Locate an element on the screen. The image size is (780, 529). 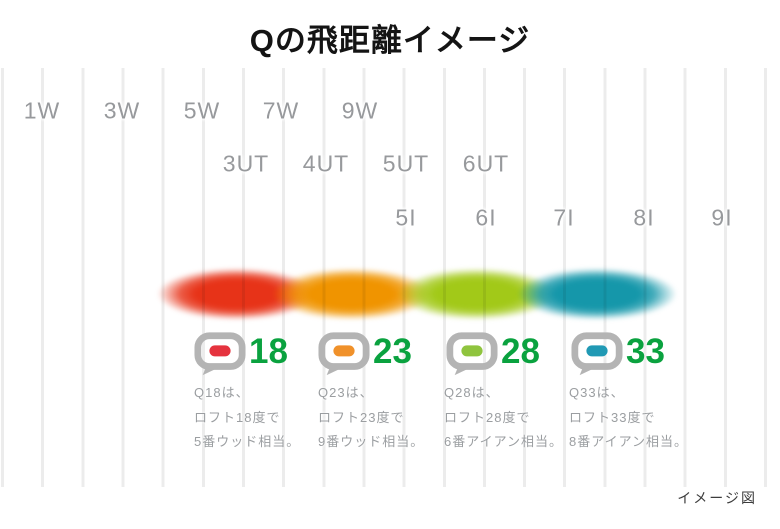
q33-desc-line2: ロフト33度で is located at coordinates (612, 417).